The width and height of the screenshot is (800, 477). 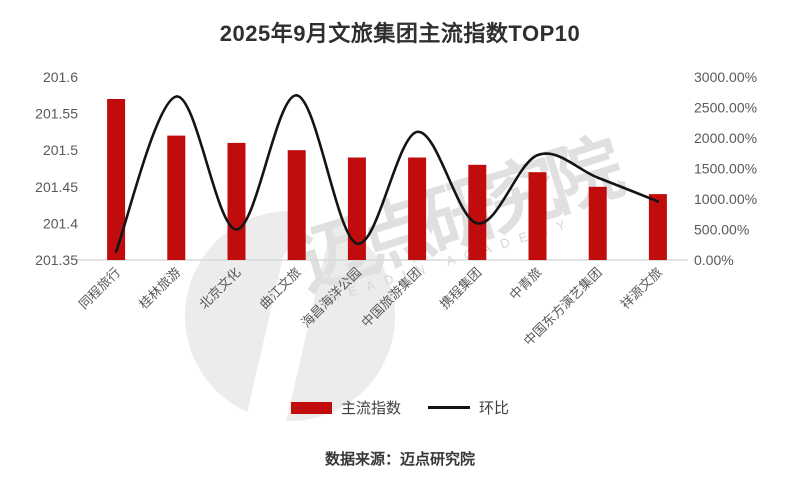 What do you see at coordinates (60, 150) in the screenshot?
I see `left-axis-tick-label: 201.5` at bounding box center [60, 150].